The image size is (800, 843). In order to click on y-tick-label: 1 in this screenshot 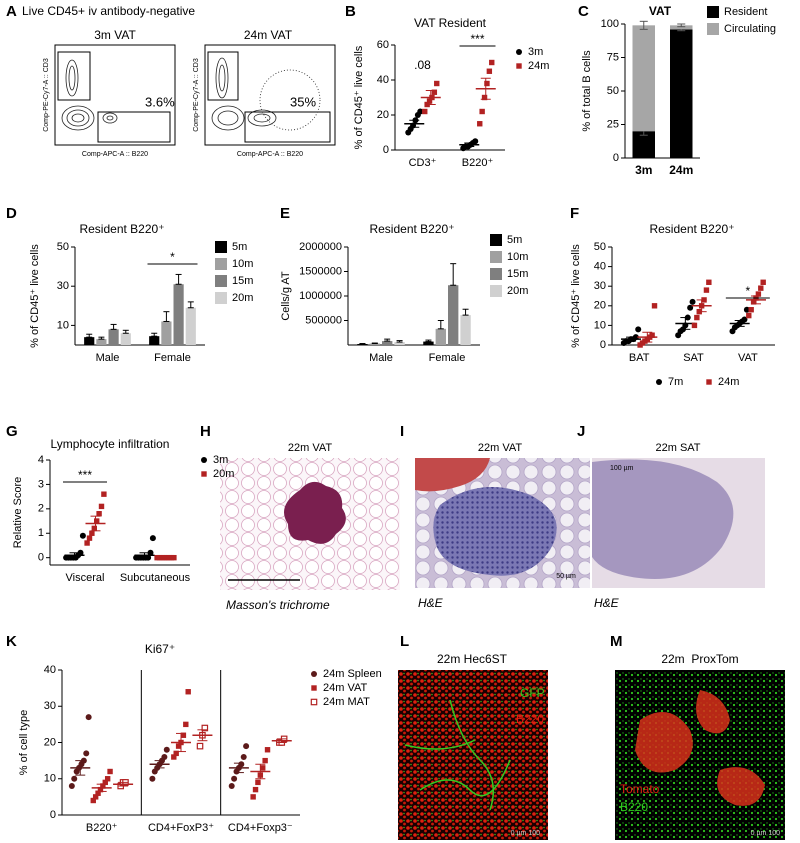, I will do `click(41, 533)`.